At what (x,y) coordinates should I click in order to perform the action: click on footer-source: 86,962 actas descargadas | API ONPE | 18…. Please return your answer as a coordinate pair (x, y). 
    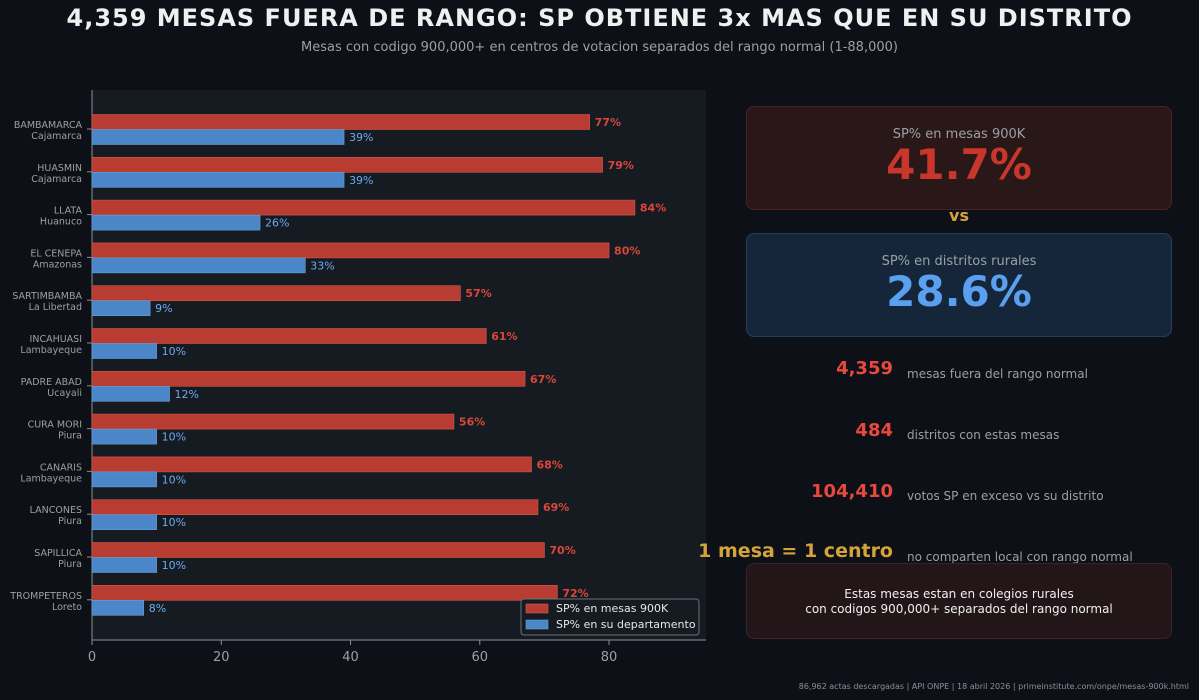
    Looking at the image, I should click on (993, 686).